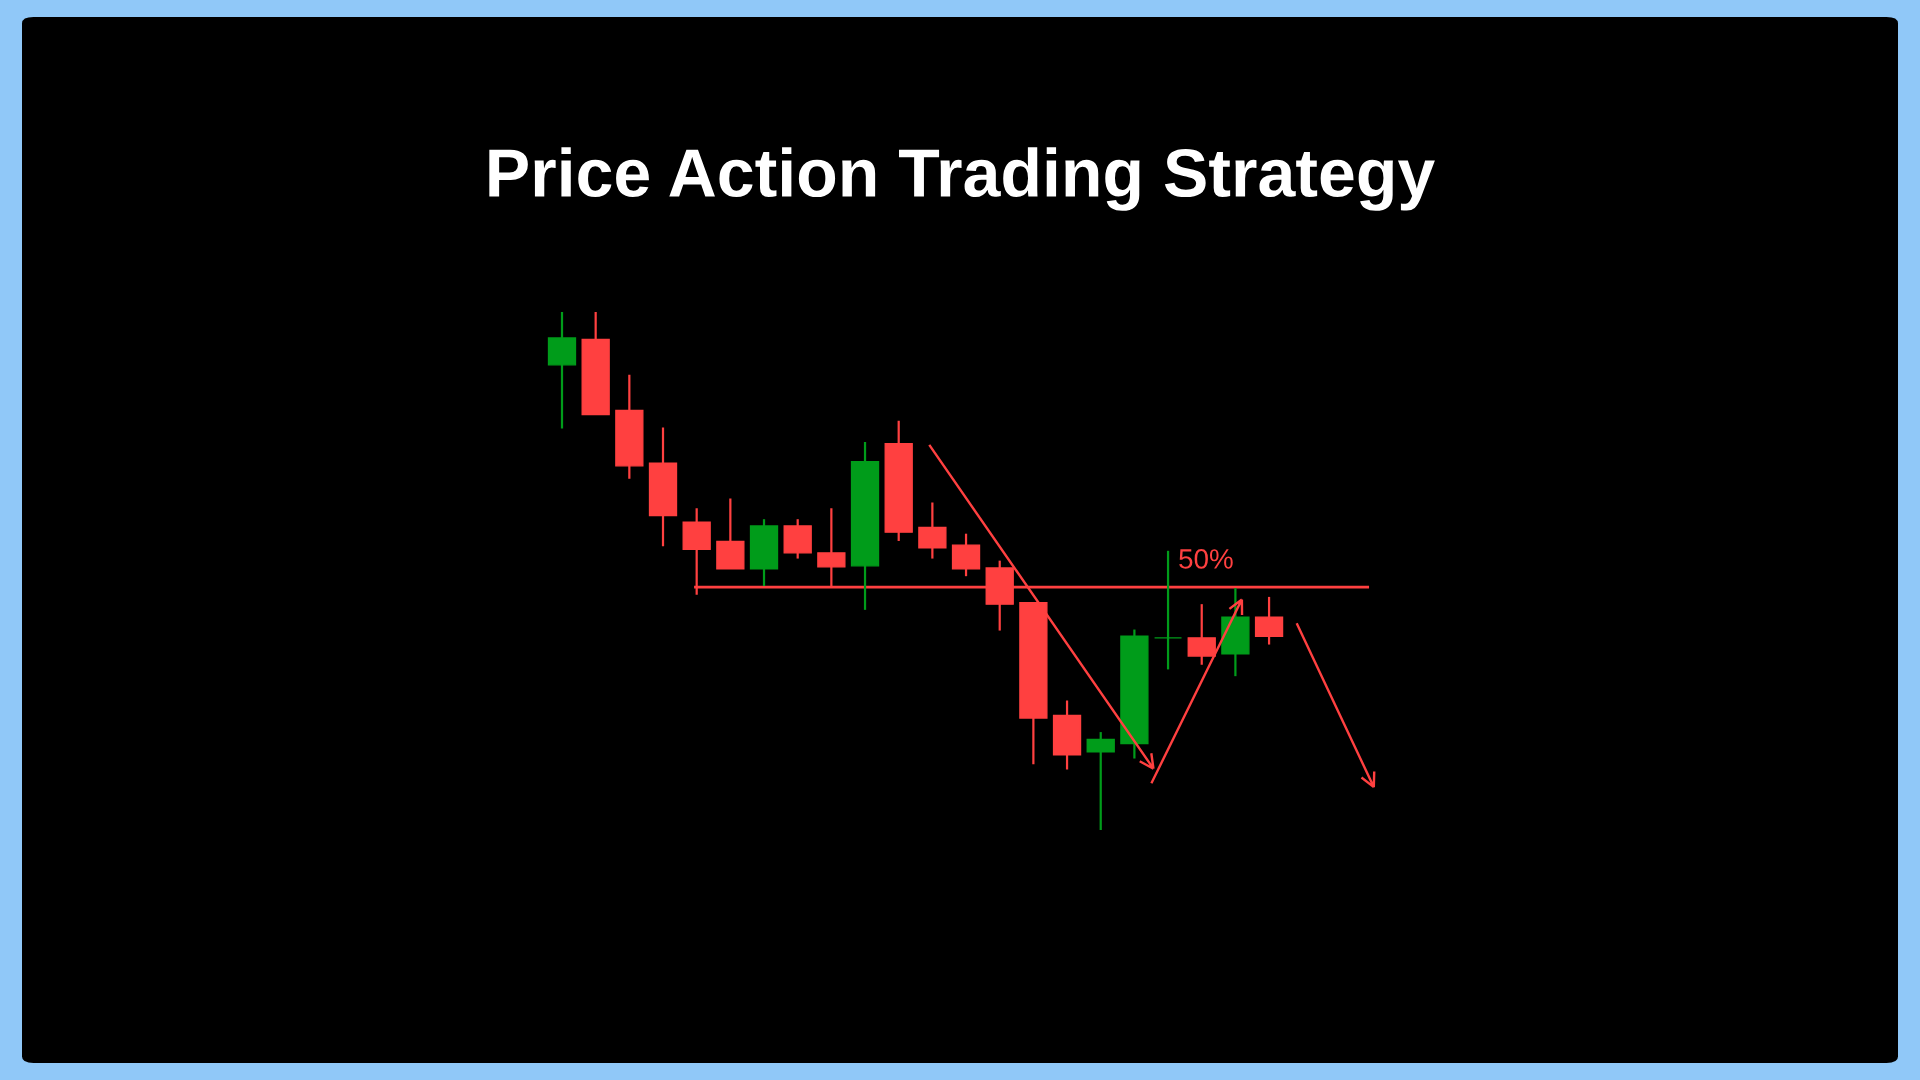 The height and width of the screenshot is (1080, 1920). Describe the element at coordinates (1206, 559) in the screenshot. I see `annotation: 50%` at that location.